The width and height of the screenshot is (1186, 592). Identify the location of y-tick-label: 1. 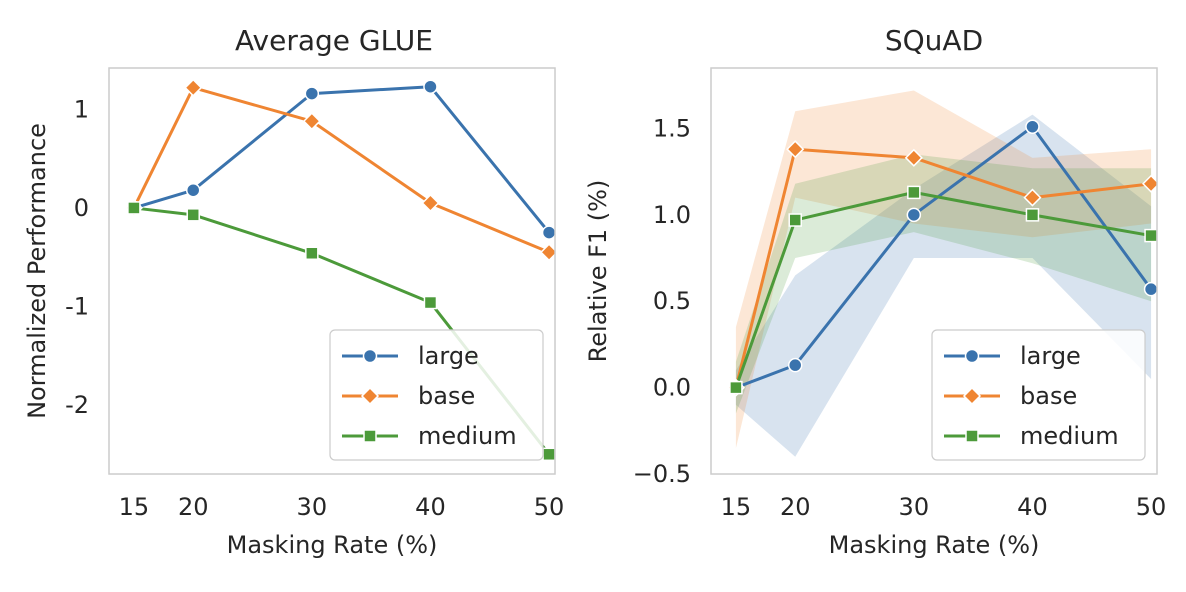
(81, 109).